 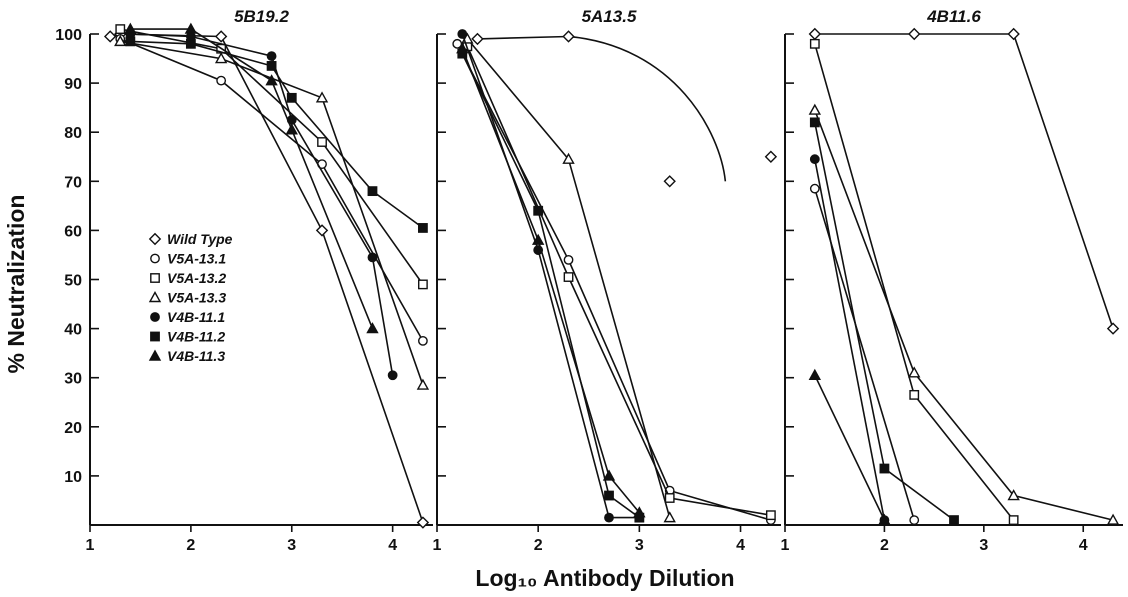 What do you see at coordinates (196, 259) in the screenshot?
I see `legend-label: V5A-13.1` at bounding box center [196, 259].